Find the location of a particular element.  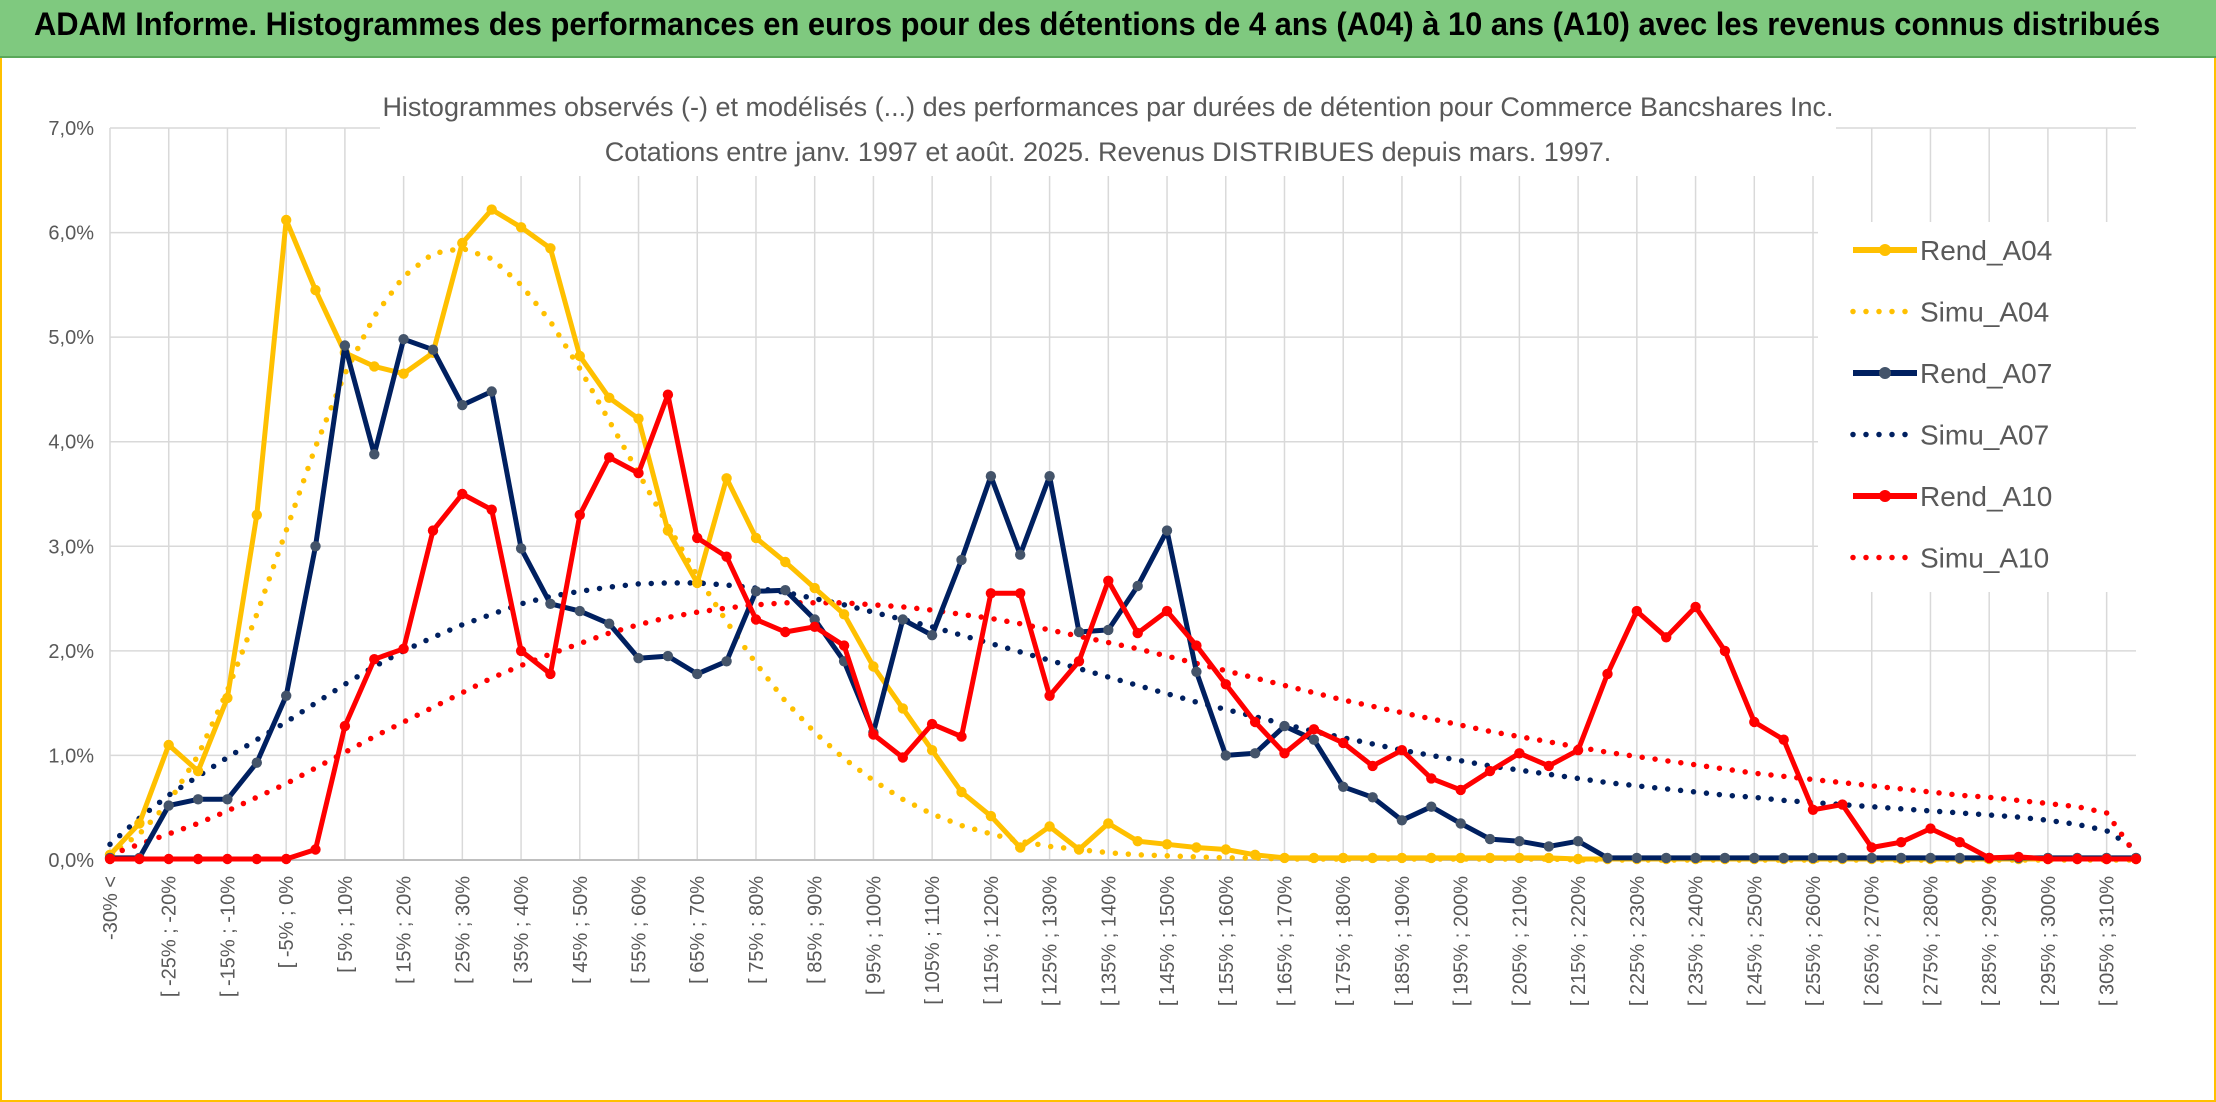

legend-label-Rend_A04: Rend_A04 is located at coordinates (1986, 250).